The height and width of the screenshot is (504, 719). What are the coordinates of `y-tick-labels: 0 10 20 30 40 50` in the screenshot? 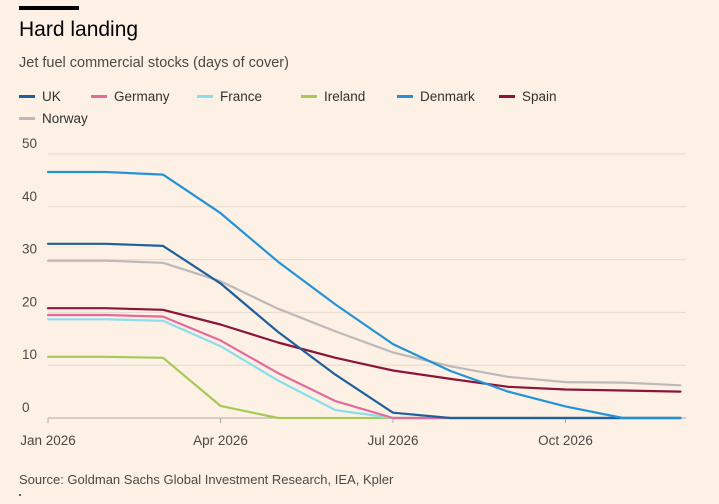 It's located at (29, 275).